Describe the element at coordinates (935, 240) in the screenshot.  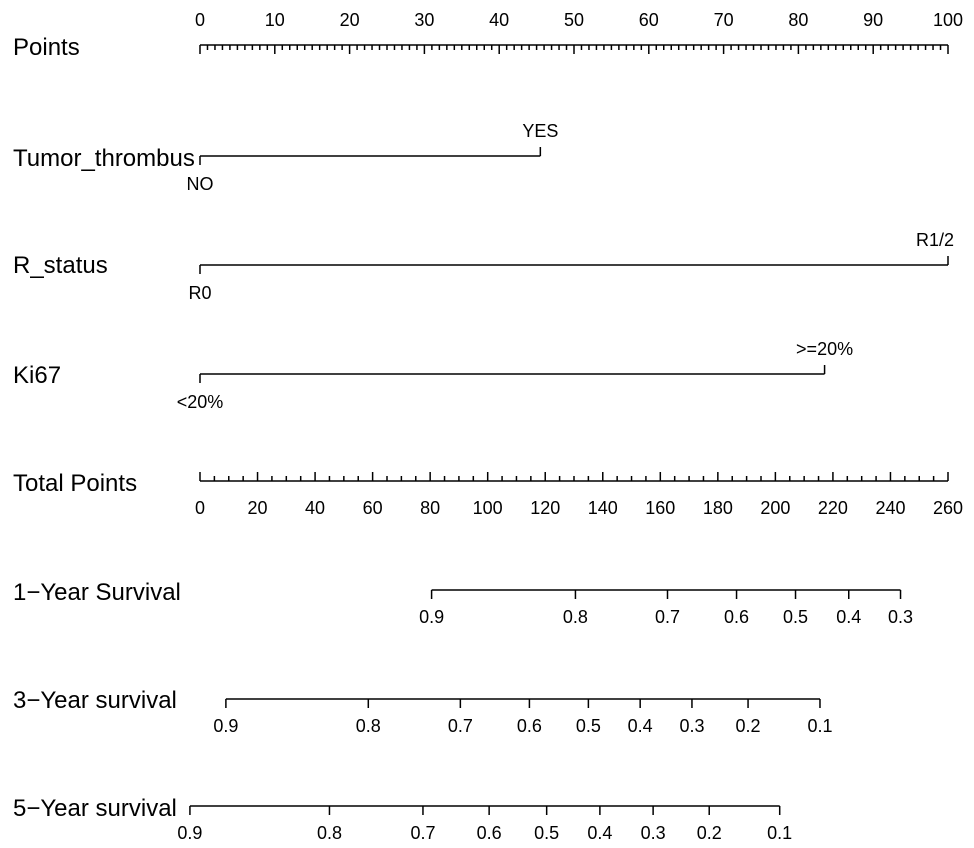
I see `level-label: R1/2` at that location.